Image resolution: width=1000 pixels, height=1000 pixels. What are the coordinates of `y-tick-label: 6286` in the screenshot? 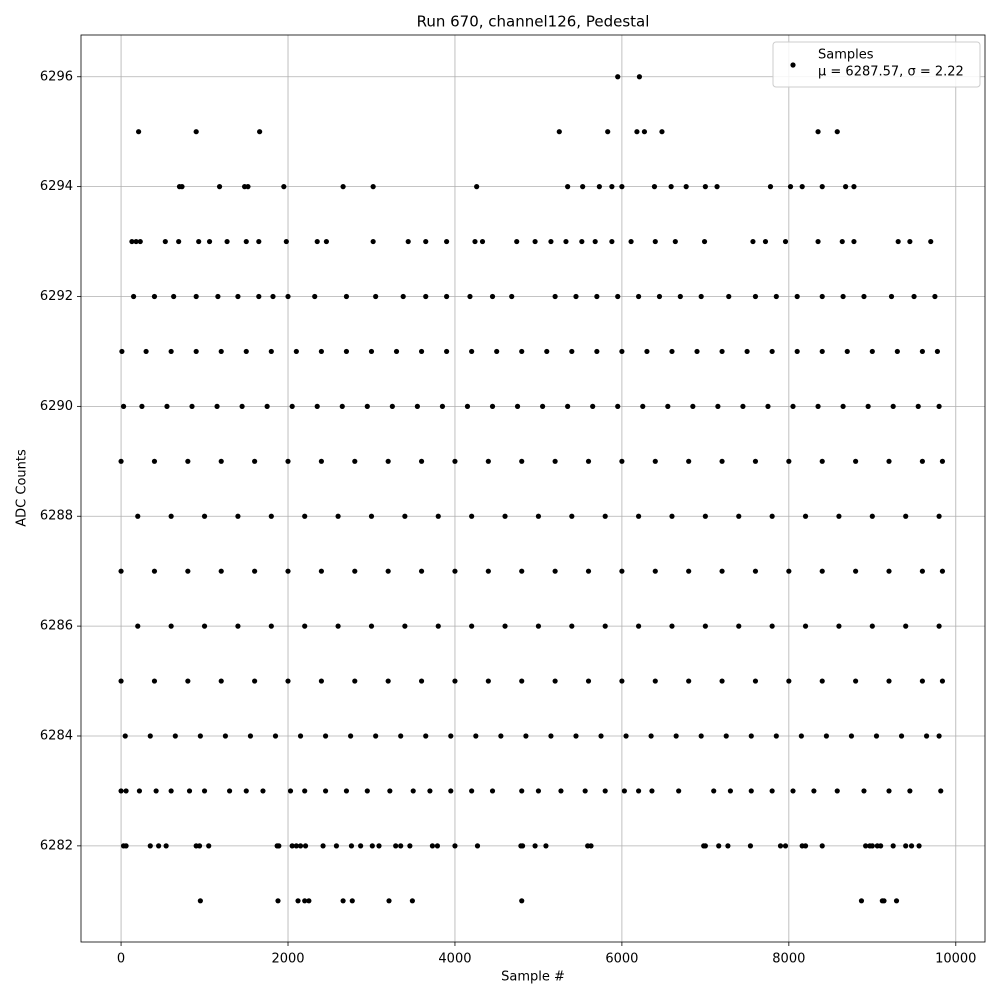 It's located at (56, 626).